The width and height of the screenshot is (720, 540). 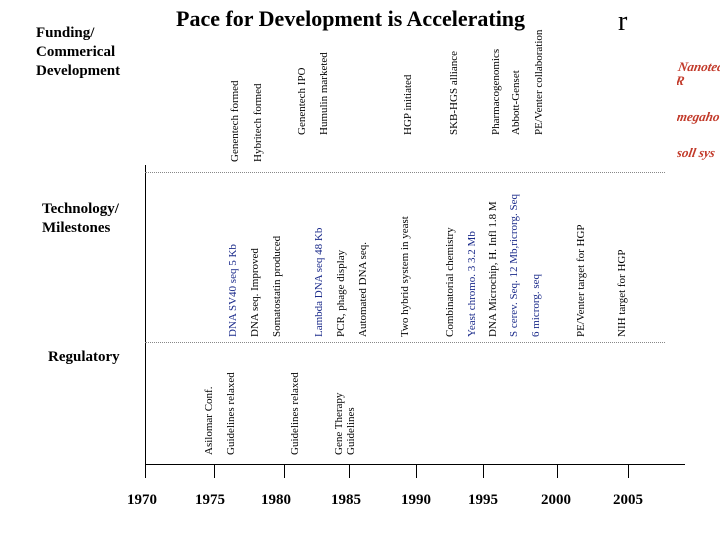 I want to click on section-technology: Technology/ Milestones, so click(x=80, y=219).